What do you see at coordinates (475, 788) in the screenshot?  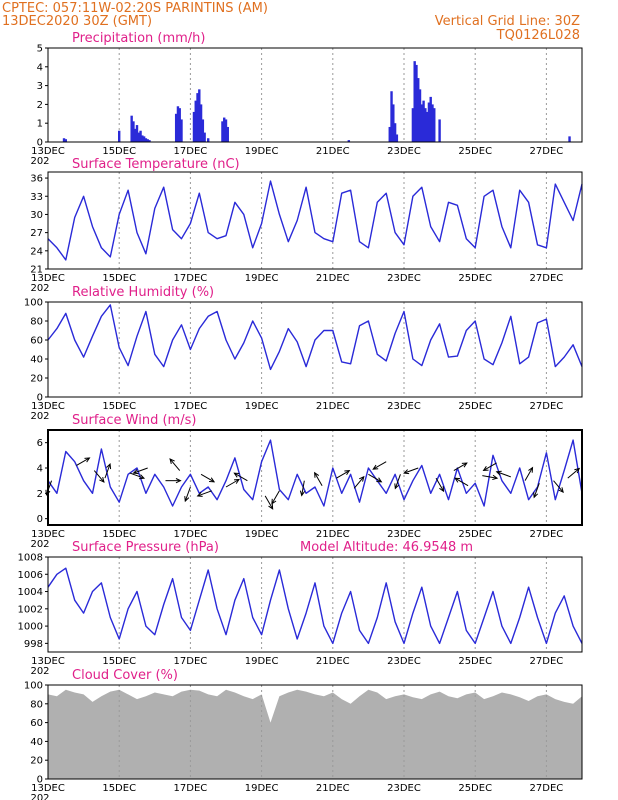 I see `cloud-cover-x-tick-label: 25DEC` at bounding box center [475, 788].